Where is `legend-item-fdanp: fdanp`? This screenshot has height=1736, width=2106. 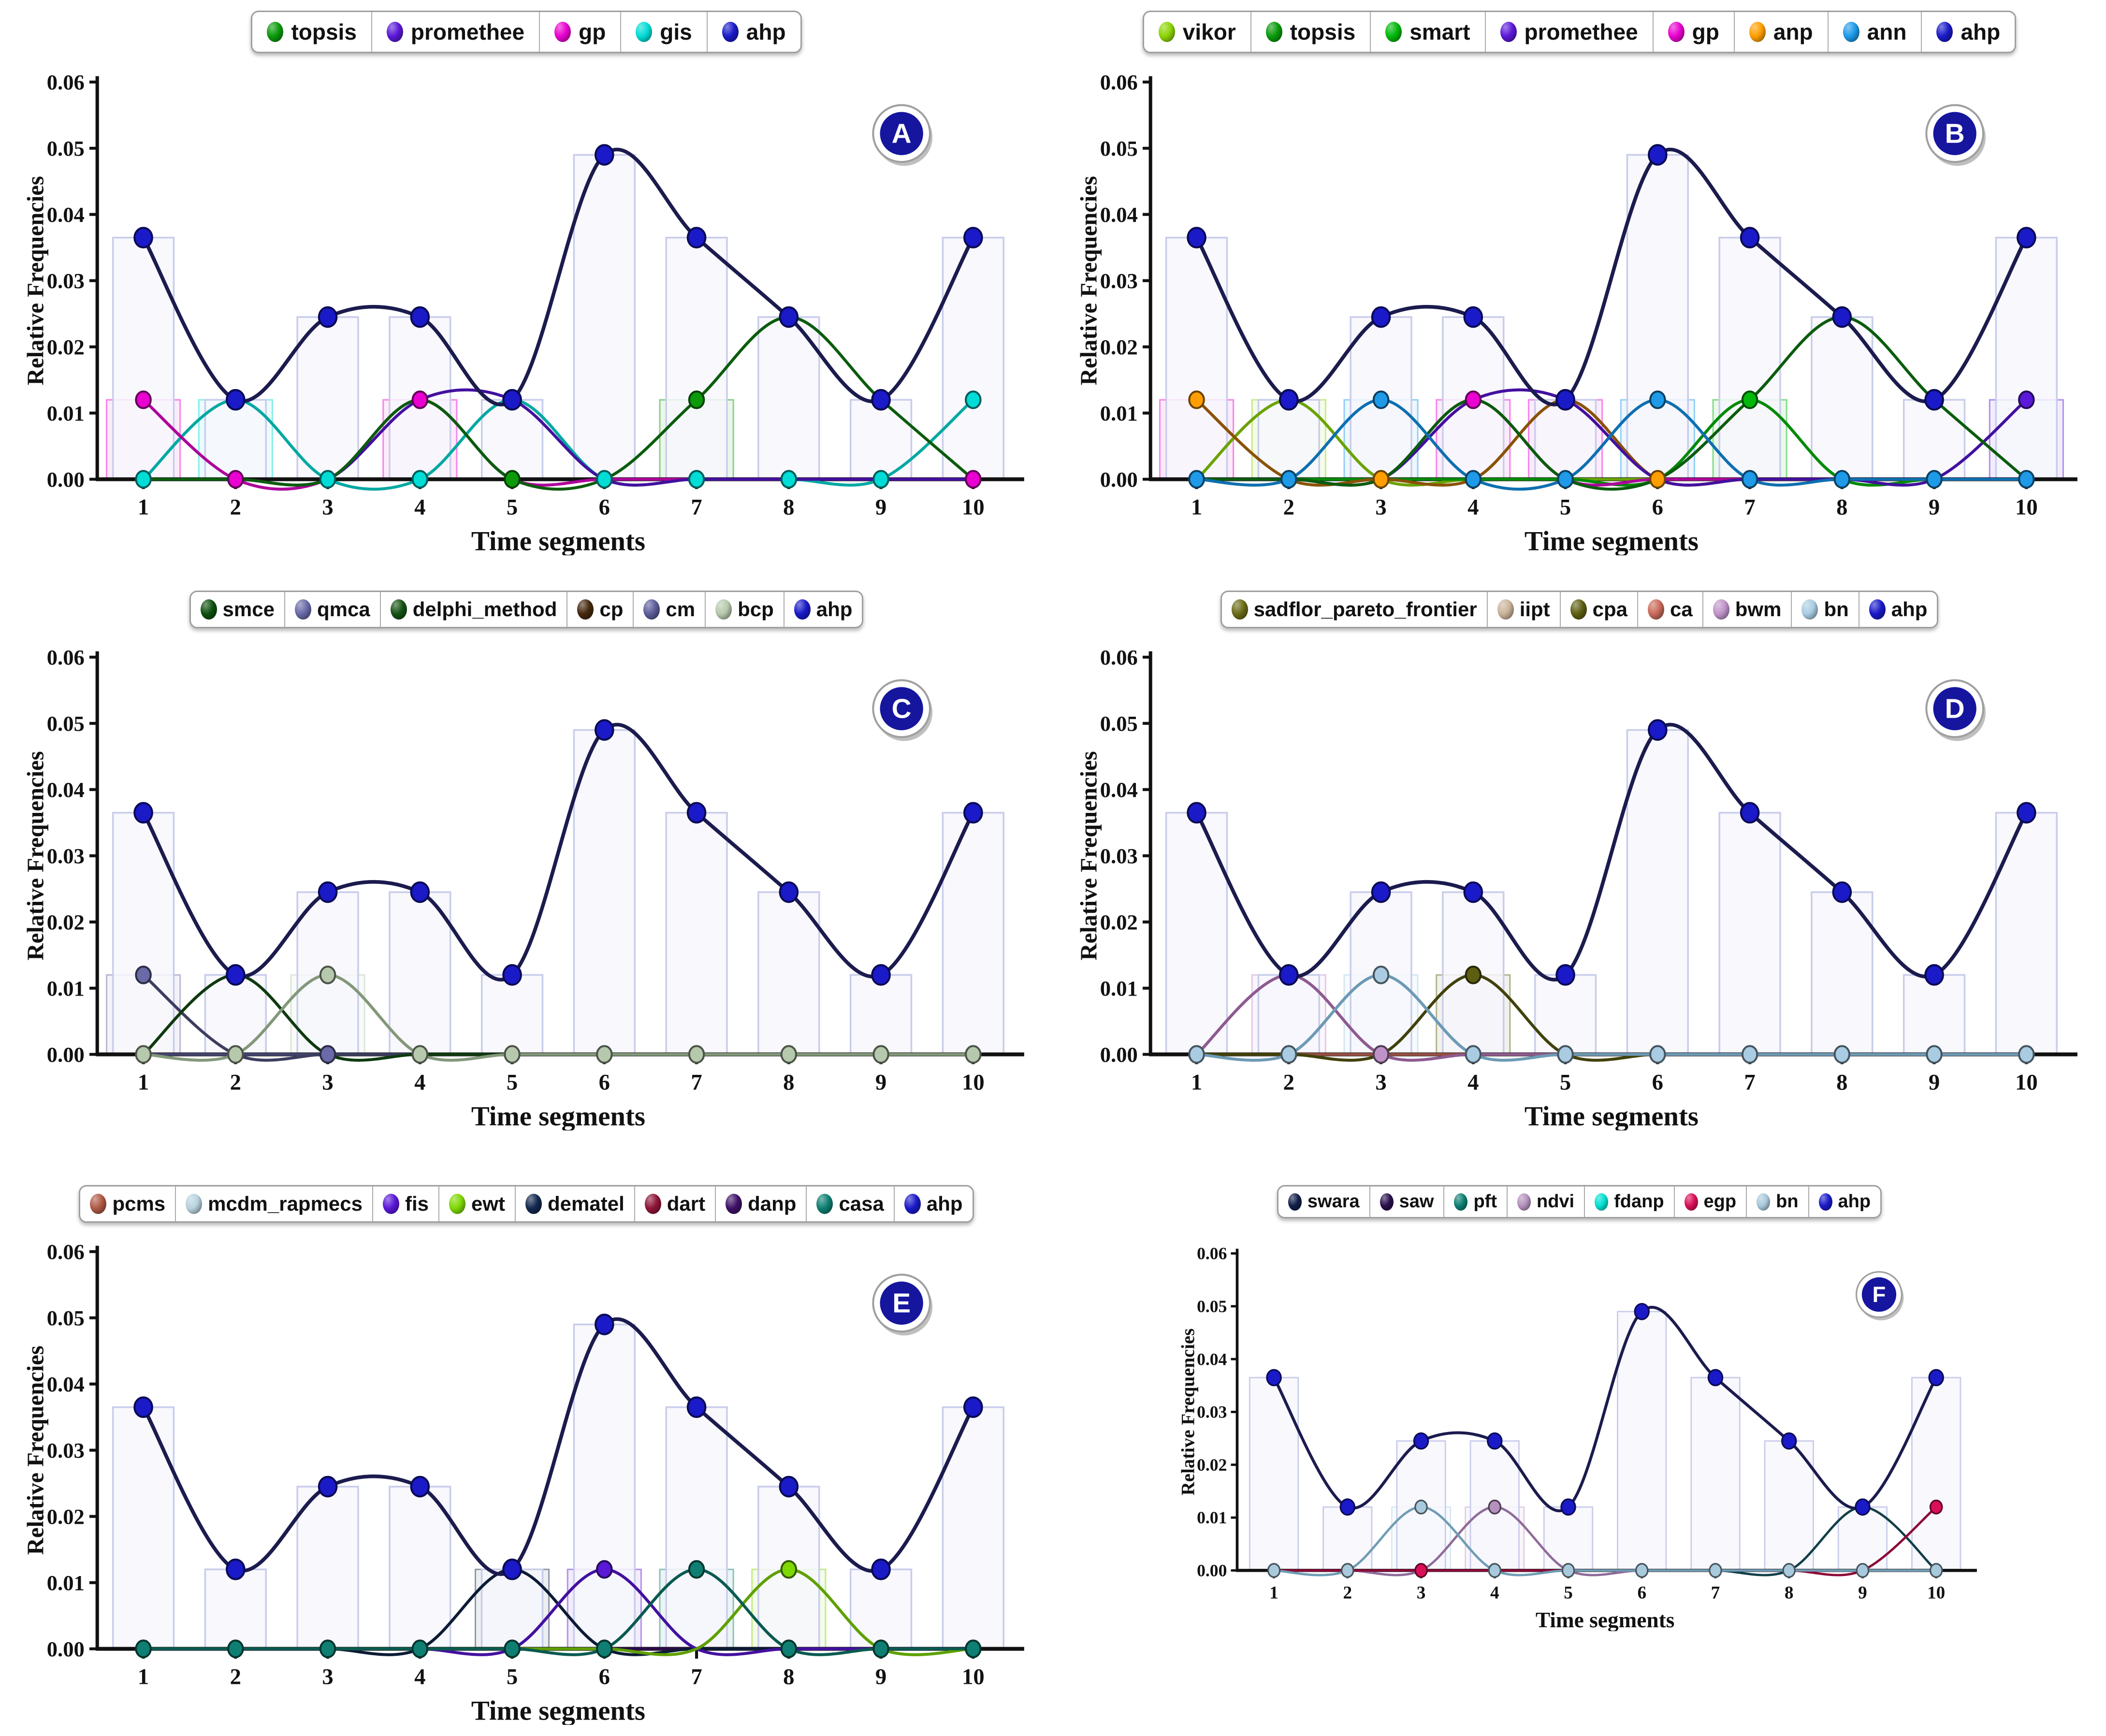
legend-item-fdanp: fdanp is located at coordinates (1628, 1201).